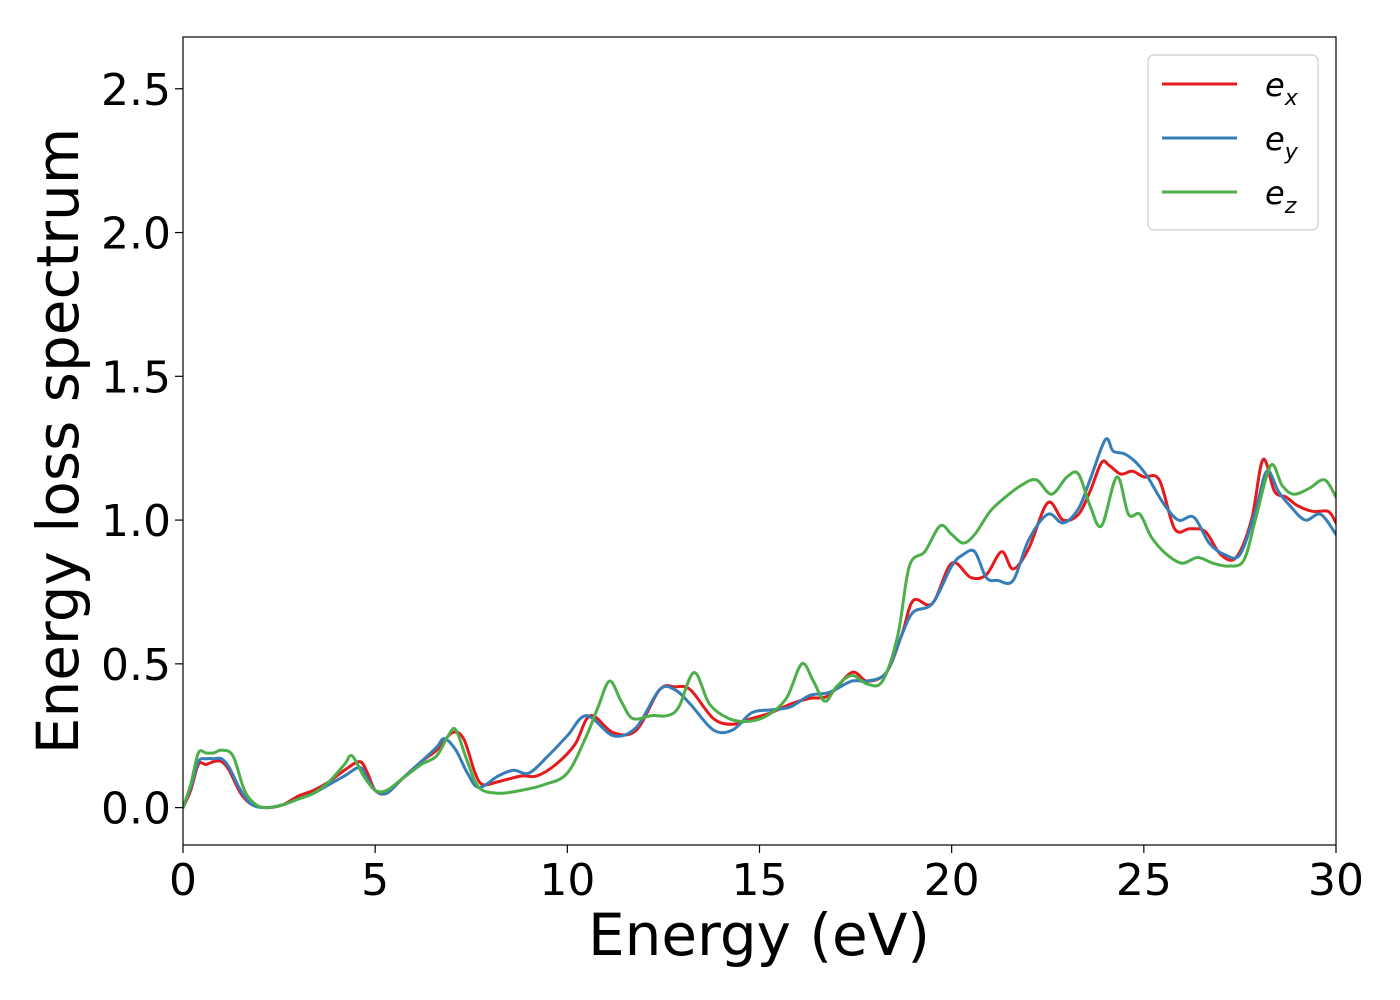  What do you see at coordinates (1282, 142) in the screenshot?
I see `legend-label-y: ey` at bounding box center [1282, 142].